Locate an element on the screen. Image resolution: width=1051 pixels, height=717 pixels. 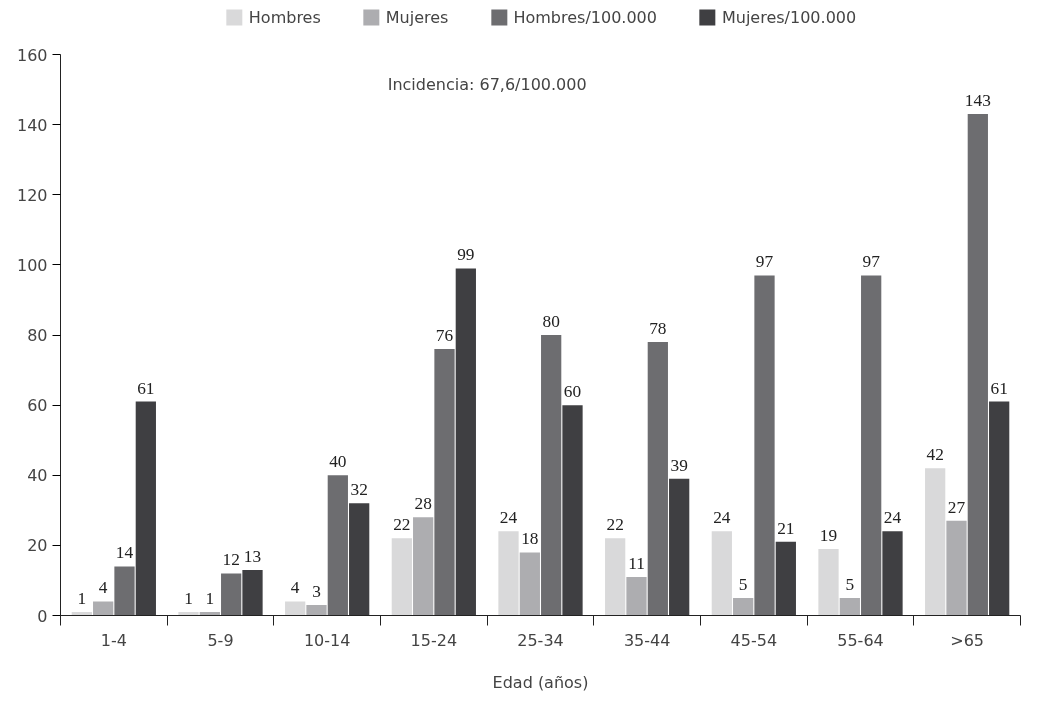
data-label: 3 is located at coordinates (316, 591).